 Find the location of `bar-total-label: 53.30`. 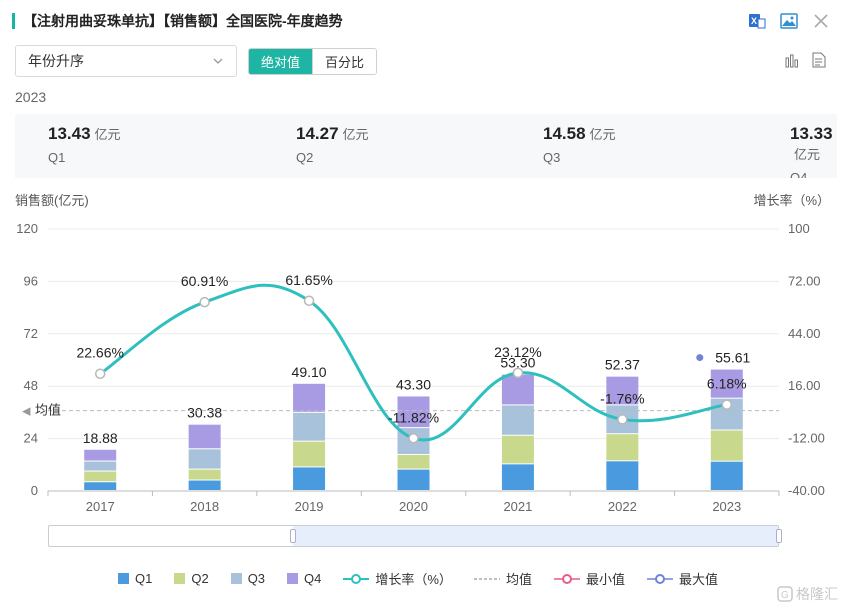

bar-total-label: 53.30 is located at coordinates (517, 363).